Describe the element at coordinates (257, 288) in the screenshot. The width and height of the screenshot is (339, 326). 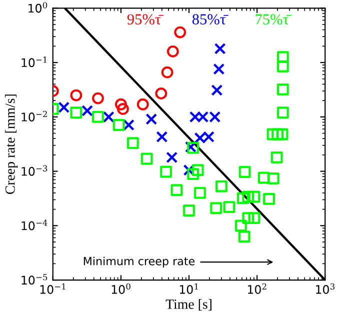
I see `x-tick-label: 10$^{2}$` at that location.